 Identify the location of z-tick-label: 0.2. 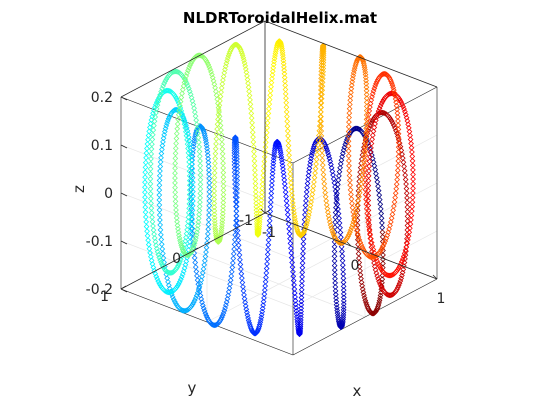
(102, 98).